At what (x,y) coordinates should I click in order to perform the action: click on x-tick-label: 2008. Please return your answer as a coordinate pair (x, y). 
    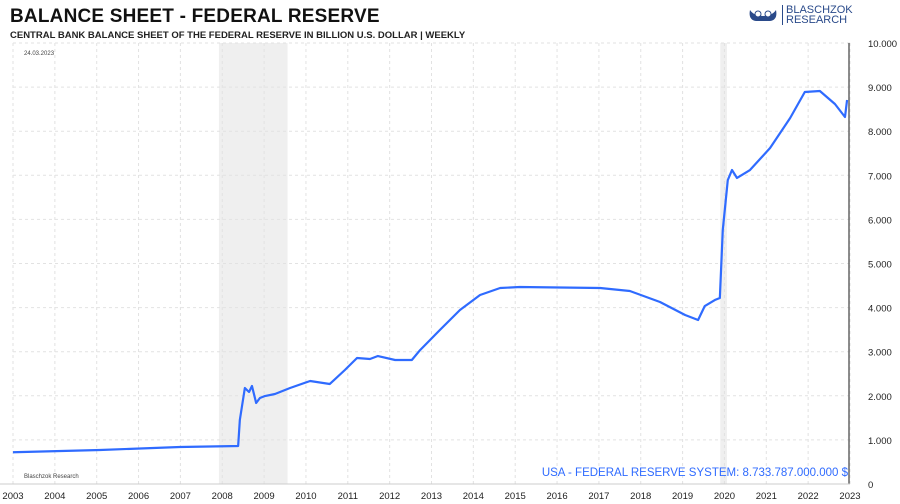
    Looking at the image, I should click on (222, 496).